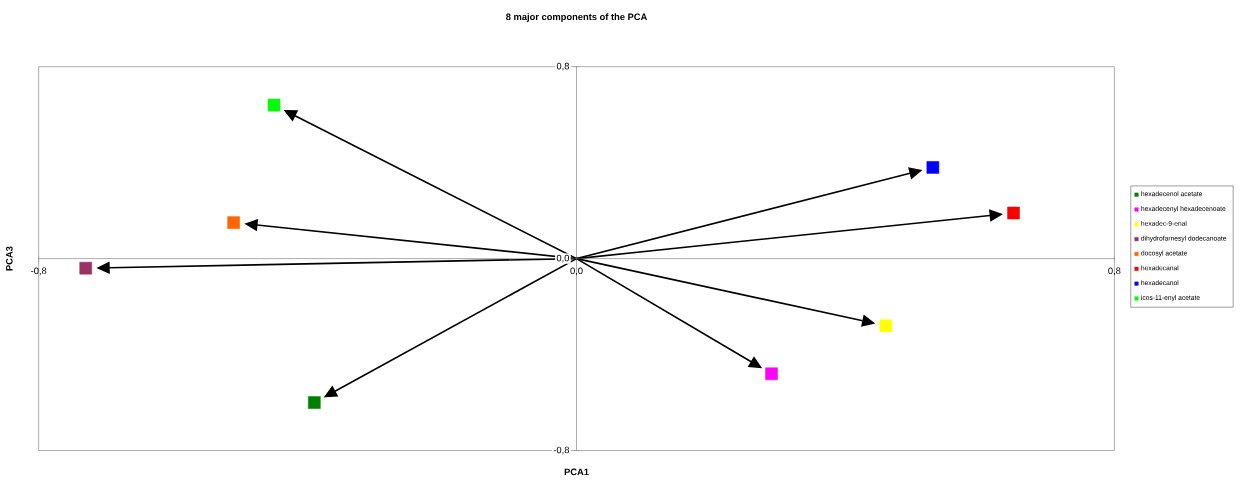 The width and height of the screenshot is (1253, 480). What do you see at coordinates (563, 67) in the screenshot?
I see `y-tick-label: 0,8` at bounding box center [563, 67].